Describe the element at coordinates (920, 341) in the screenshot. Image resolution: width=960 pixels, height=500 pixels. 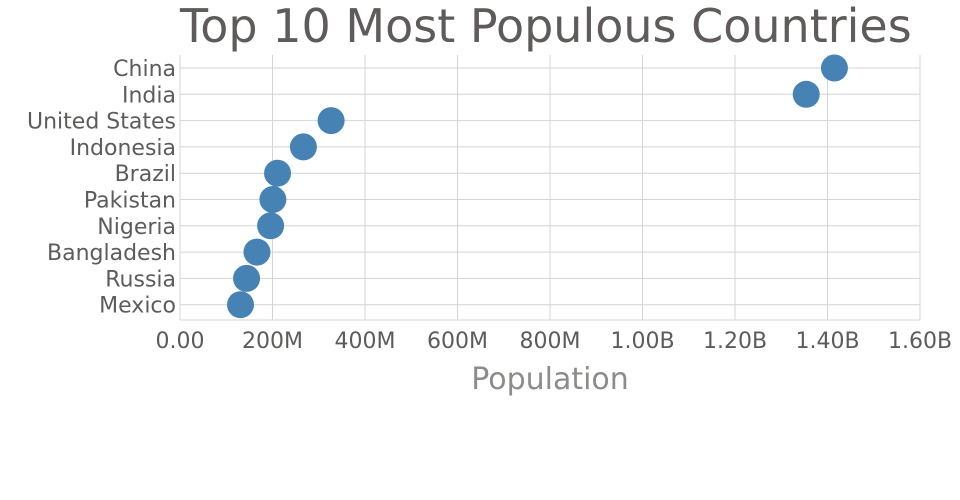
I see `x-tick-label: 1.60B` at that location.